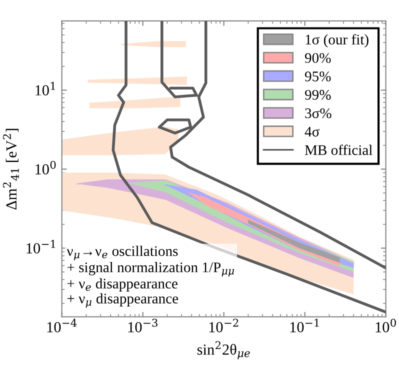 The image size is (399, 368). What do you see at coordinates (223, 350) in the screenshot?
I see `x-axis-title: sin$^{2}$2θ$_{μe}$` at bounding box center [223, 350].